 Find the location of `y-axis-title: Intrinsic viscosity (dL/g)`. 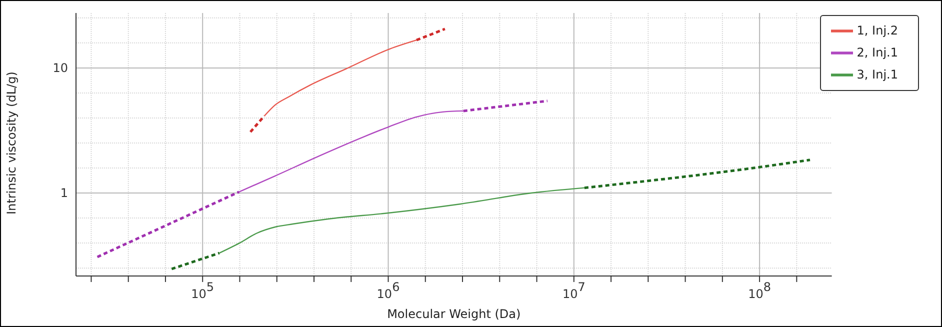

y-axis-title: Intrinsic viscosity (dL/g) is located at coordinates (11, 143).